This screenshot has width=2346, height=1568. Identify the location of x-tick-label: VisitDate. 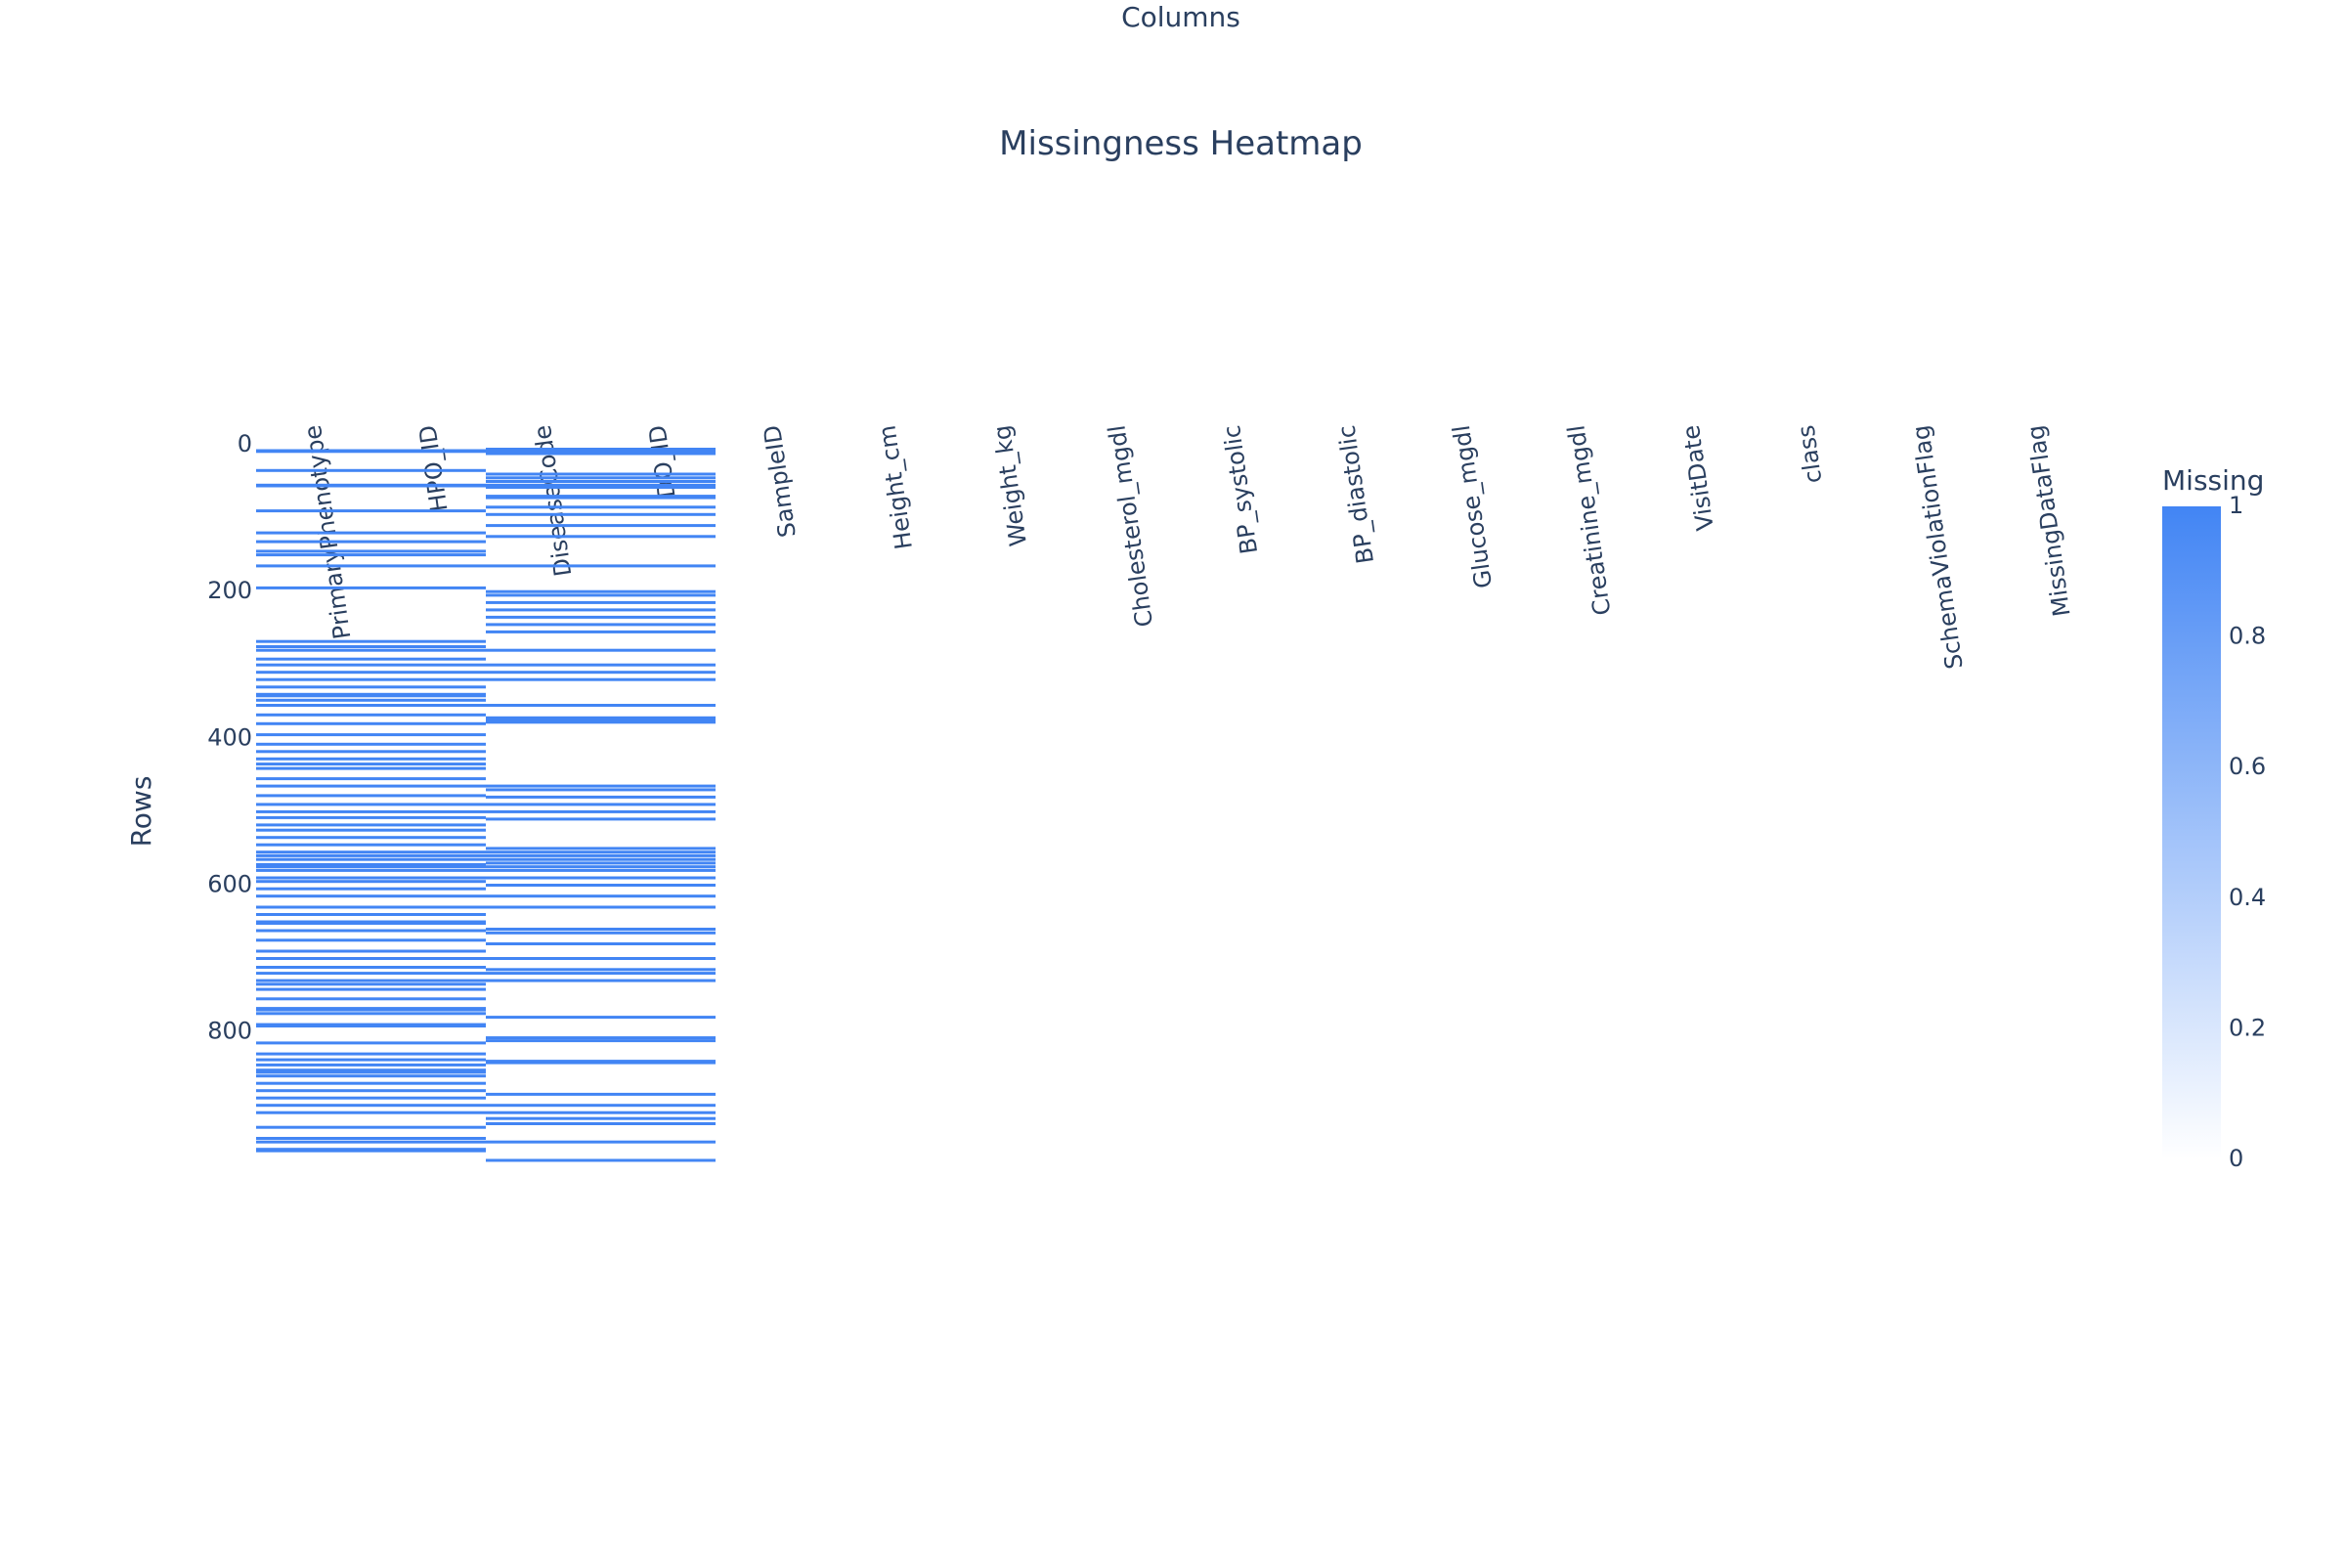
(1698, 477).